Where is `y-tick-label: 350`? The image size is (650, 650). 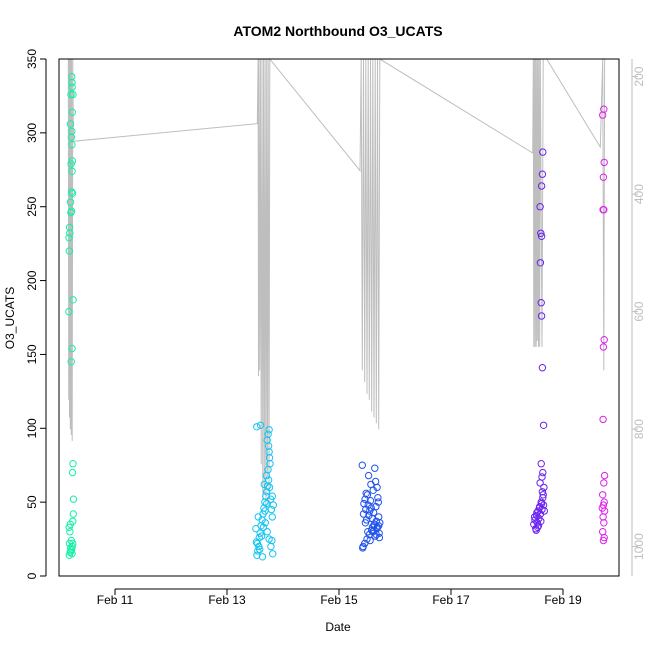 y-tick-label: 350 is located at coordinates (32, 59).